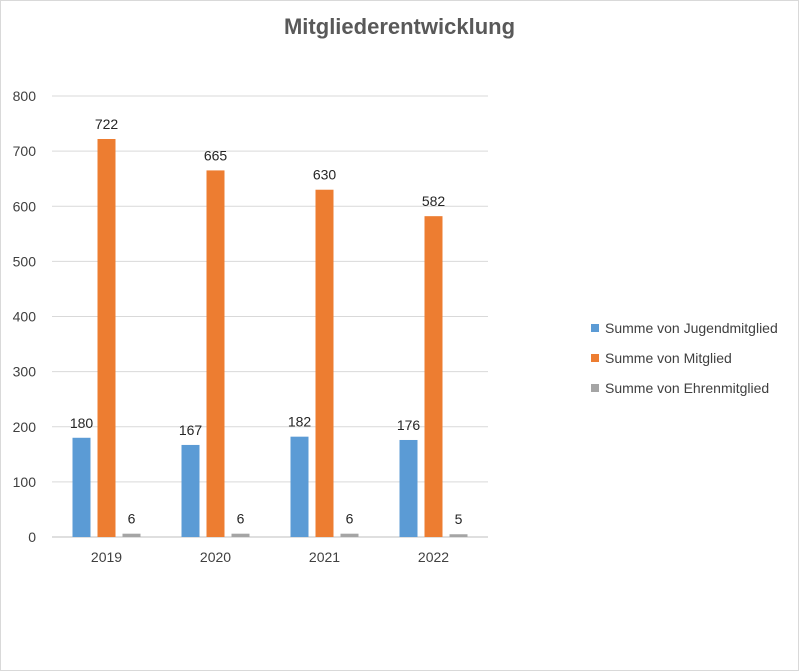 The image size is (799, 671). I want to click on y-tick-label: 700, so click(25, 151).